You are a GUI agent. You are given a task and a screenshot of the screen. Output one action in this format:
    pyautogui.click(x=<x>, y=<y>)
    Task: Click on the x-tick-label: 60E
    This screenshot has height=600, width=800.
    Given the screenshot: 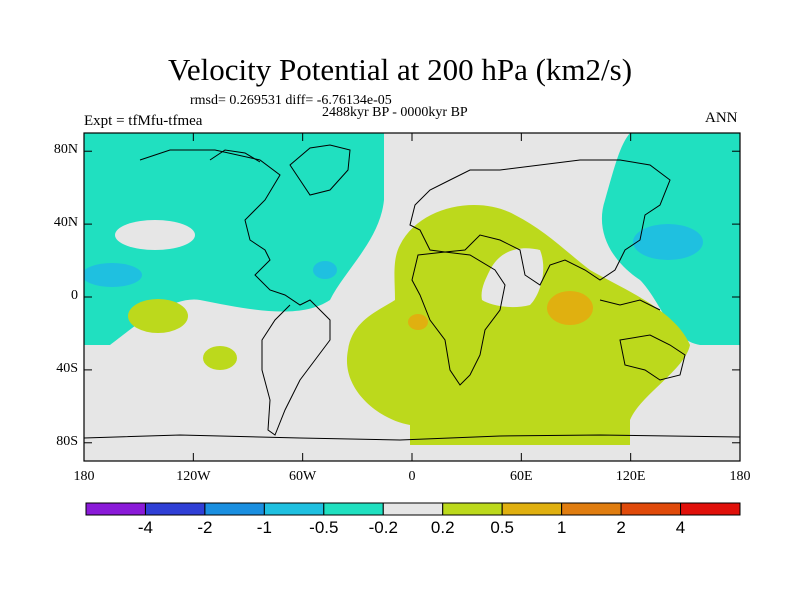 What is the action you would take?
    pyautogui.click(x=521, y=476)
    